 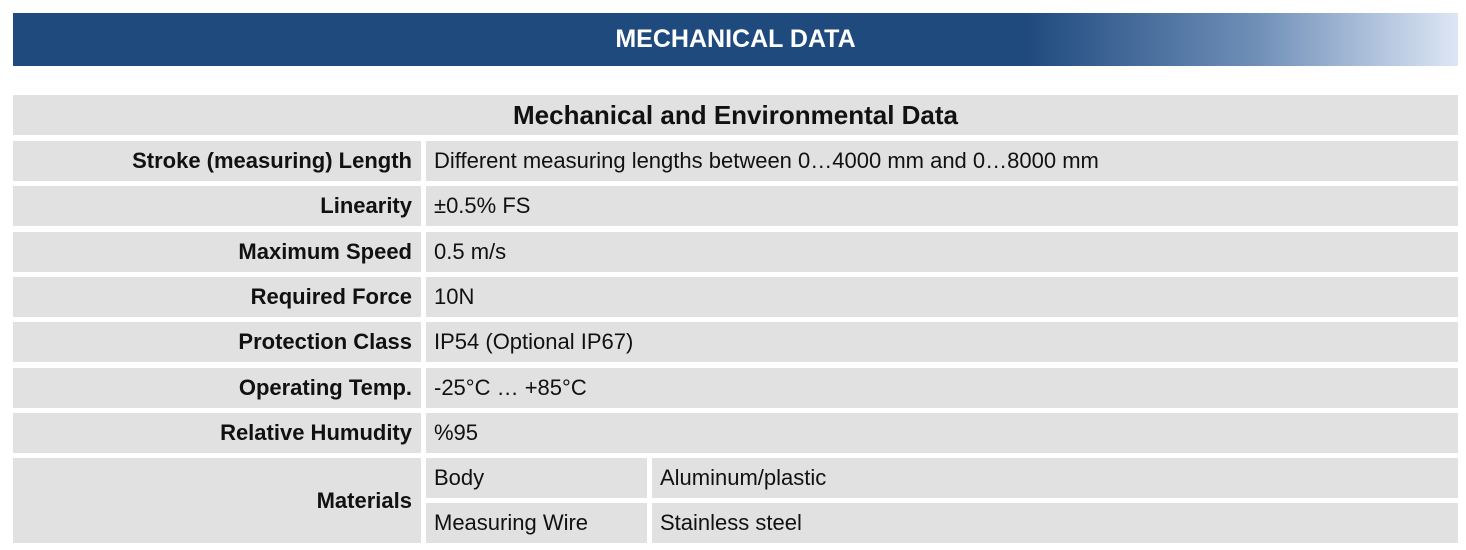 What do you see at coordinates (942, 432) in the screenshot?
I see `row-value: %95` at bounding box center [942, 432].